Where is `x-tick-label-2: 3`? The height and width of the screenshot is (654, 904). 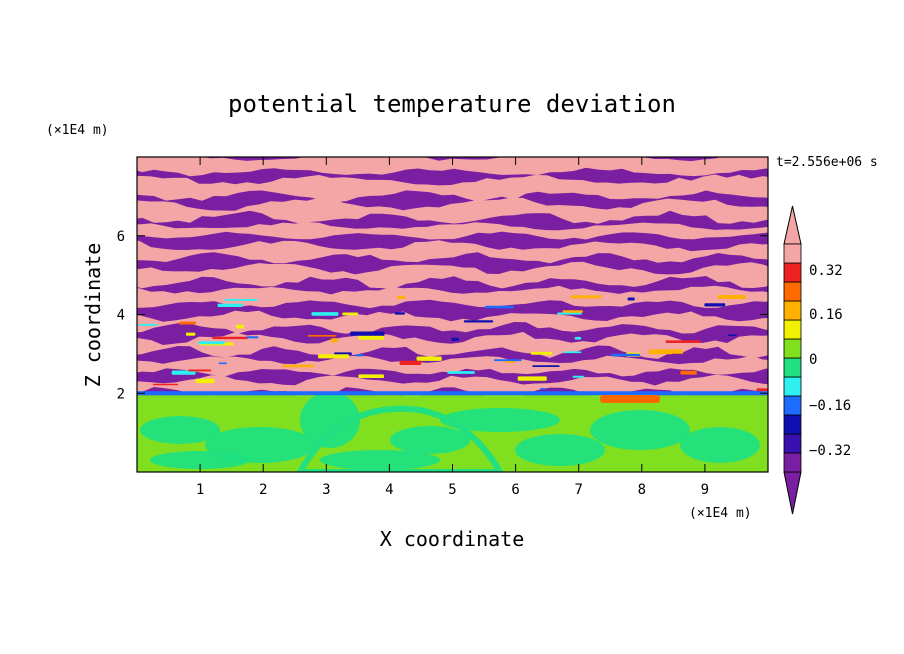
x-tick-label-2: 3 is located at coordinates (326, 490).